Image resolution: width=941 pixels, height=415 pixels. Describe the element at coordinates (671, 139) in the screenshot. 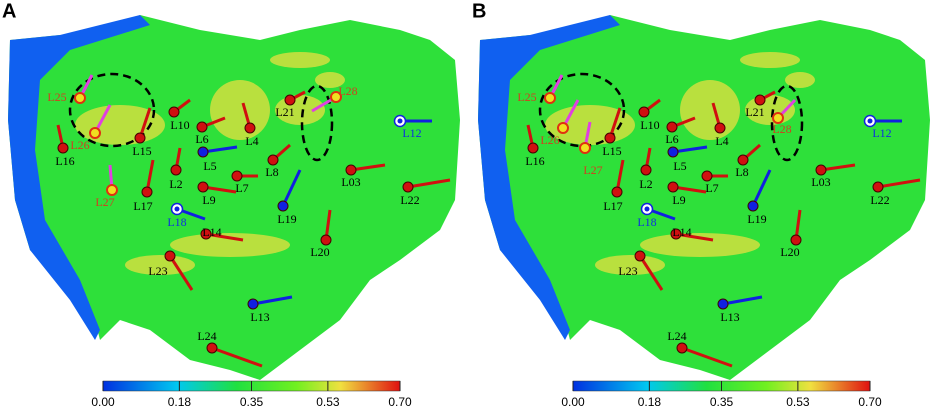

I see `site-label: L6` at that location.